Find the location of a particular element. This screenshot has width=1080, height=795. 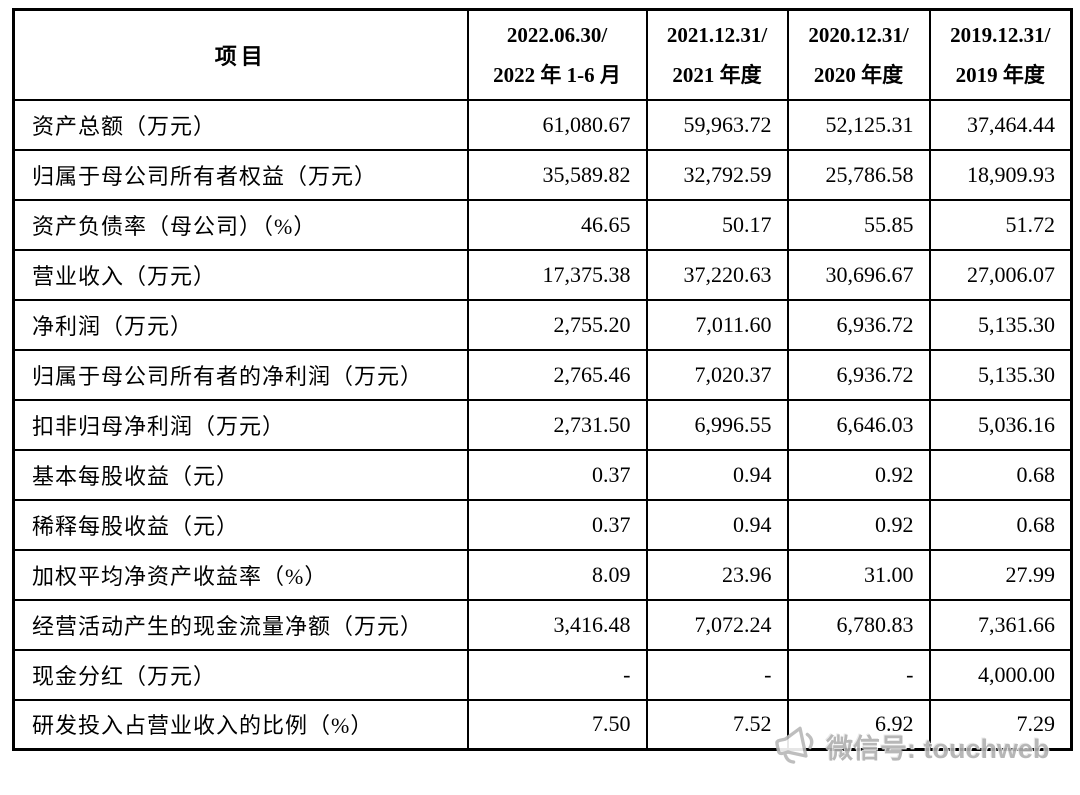

row-label: 基本每股收益（元） is located at coordinates (240, 474).